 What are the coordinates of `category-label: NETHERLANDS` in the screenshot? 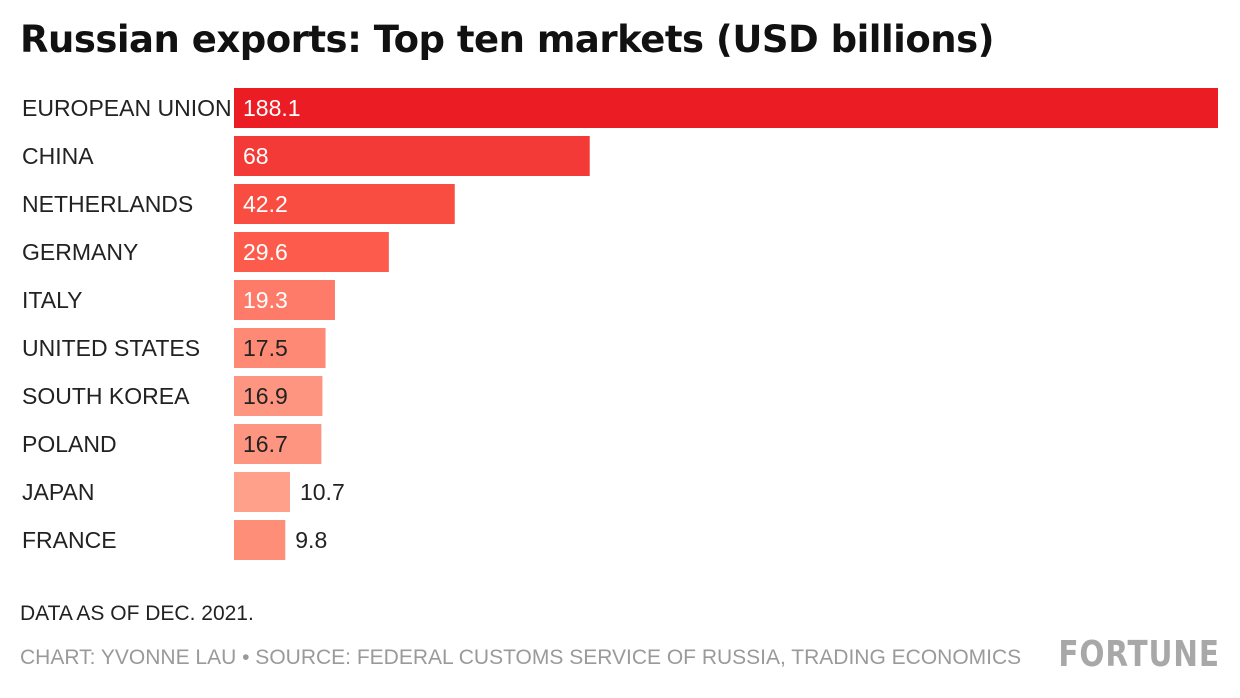 It's located at (107, 204).